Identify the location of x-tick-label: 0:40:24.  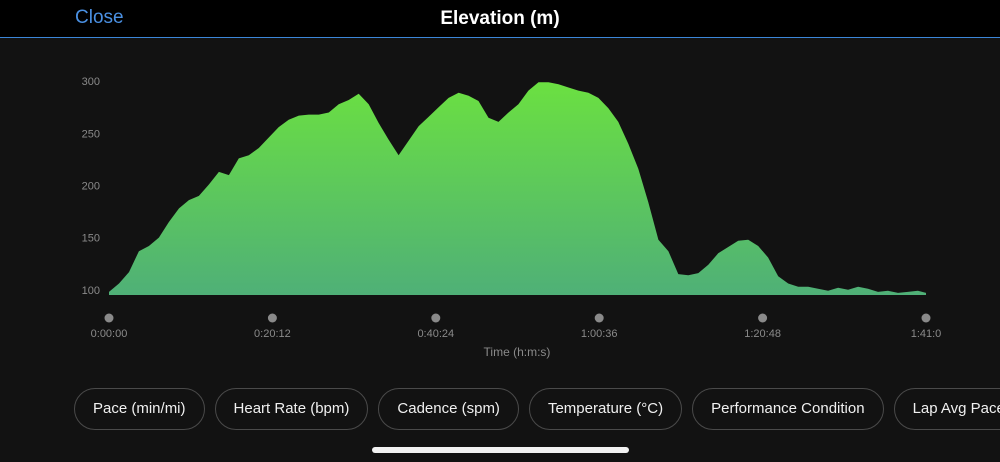
(435, 334).